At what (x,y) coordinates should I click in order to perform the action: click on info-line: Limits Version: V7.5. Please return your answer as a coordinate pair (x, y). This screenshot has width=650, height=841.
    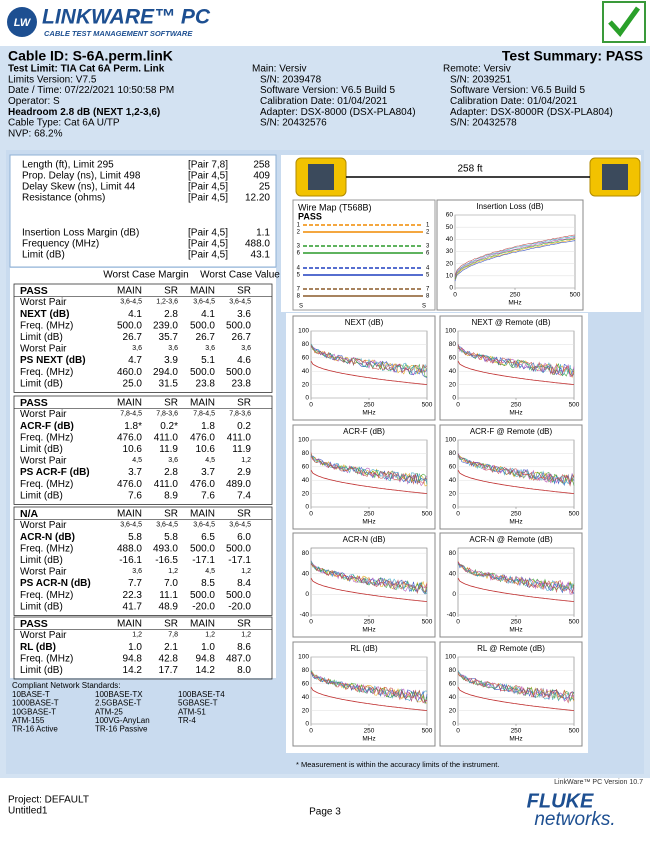
    Looking at the image, I should click on (52, 79).